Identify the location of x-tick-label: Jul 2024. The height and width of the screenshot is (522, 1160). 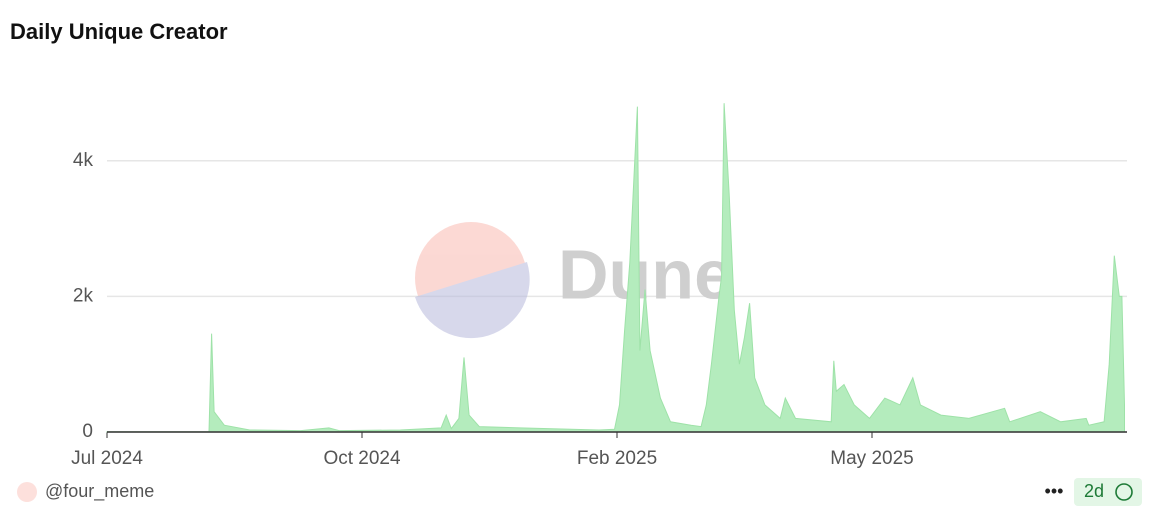
(107, 458).